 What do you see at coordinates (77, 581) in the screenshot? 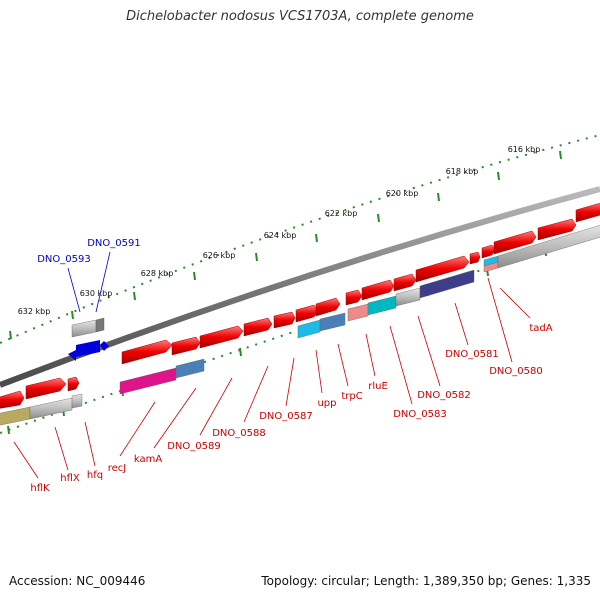
I see `accession-label: Accession: NC_009446` at bounding box center [77, 581].